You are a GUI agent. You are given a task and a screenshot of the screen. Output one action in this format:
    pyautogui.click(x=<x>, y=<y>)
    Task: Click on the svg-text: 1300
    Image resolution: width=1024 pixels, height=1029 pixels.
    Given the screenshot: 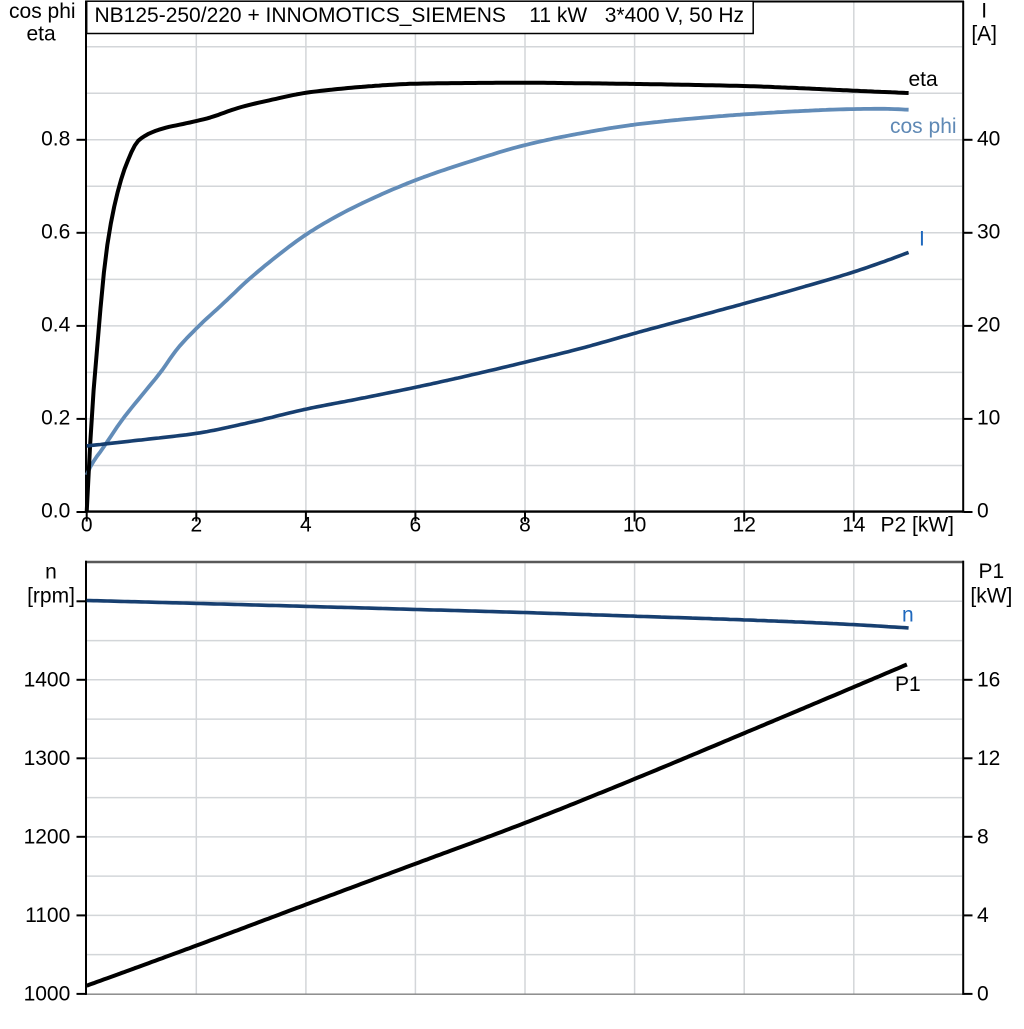 What is the action you would take?
    pyautogui.click(x=47, y=758)
    